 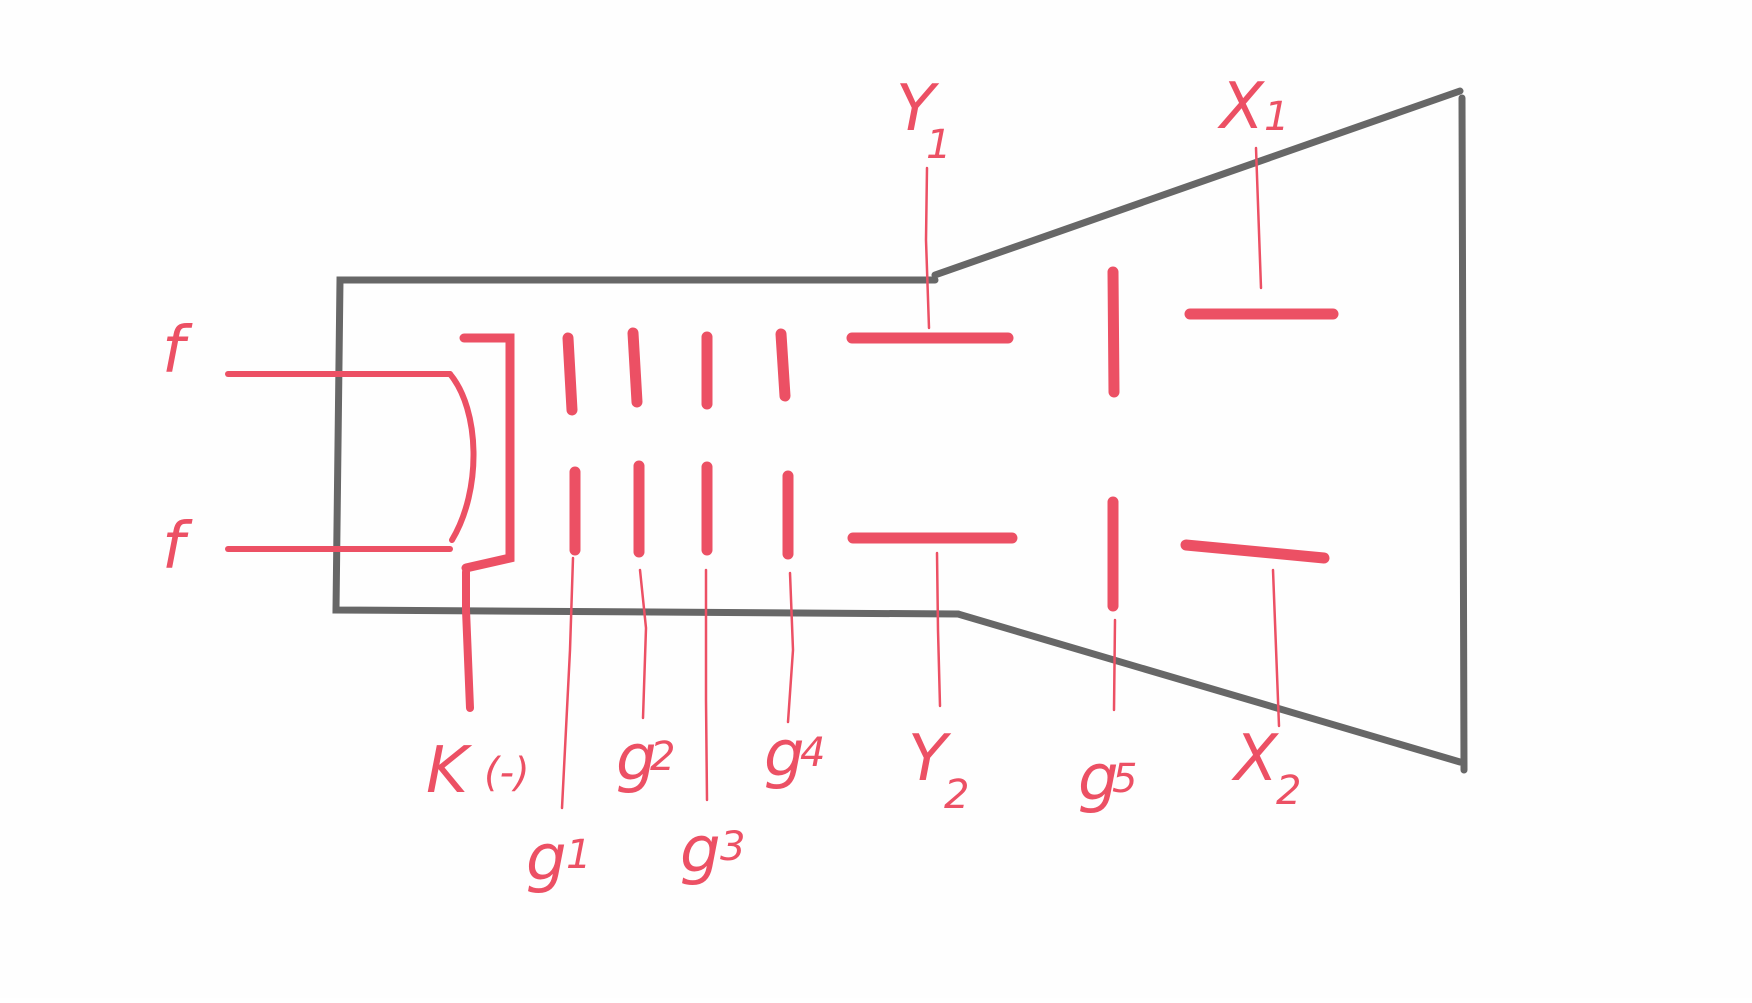 I want to click on label-g4-sub: 4, so click(x=812, y=753).